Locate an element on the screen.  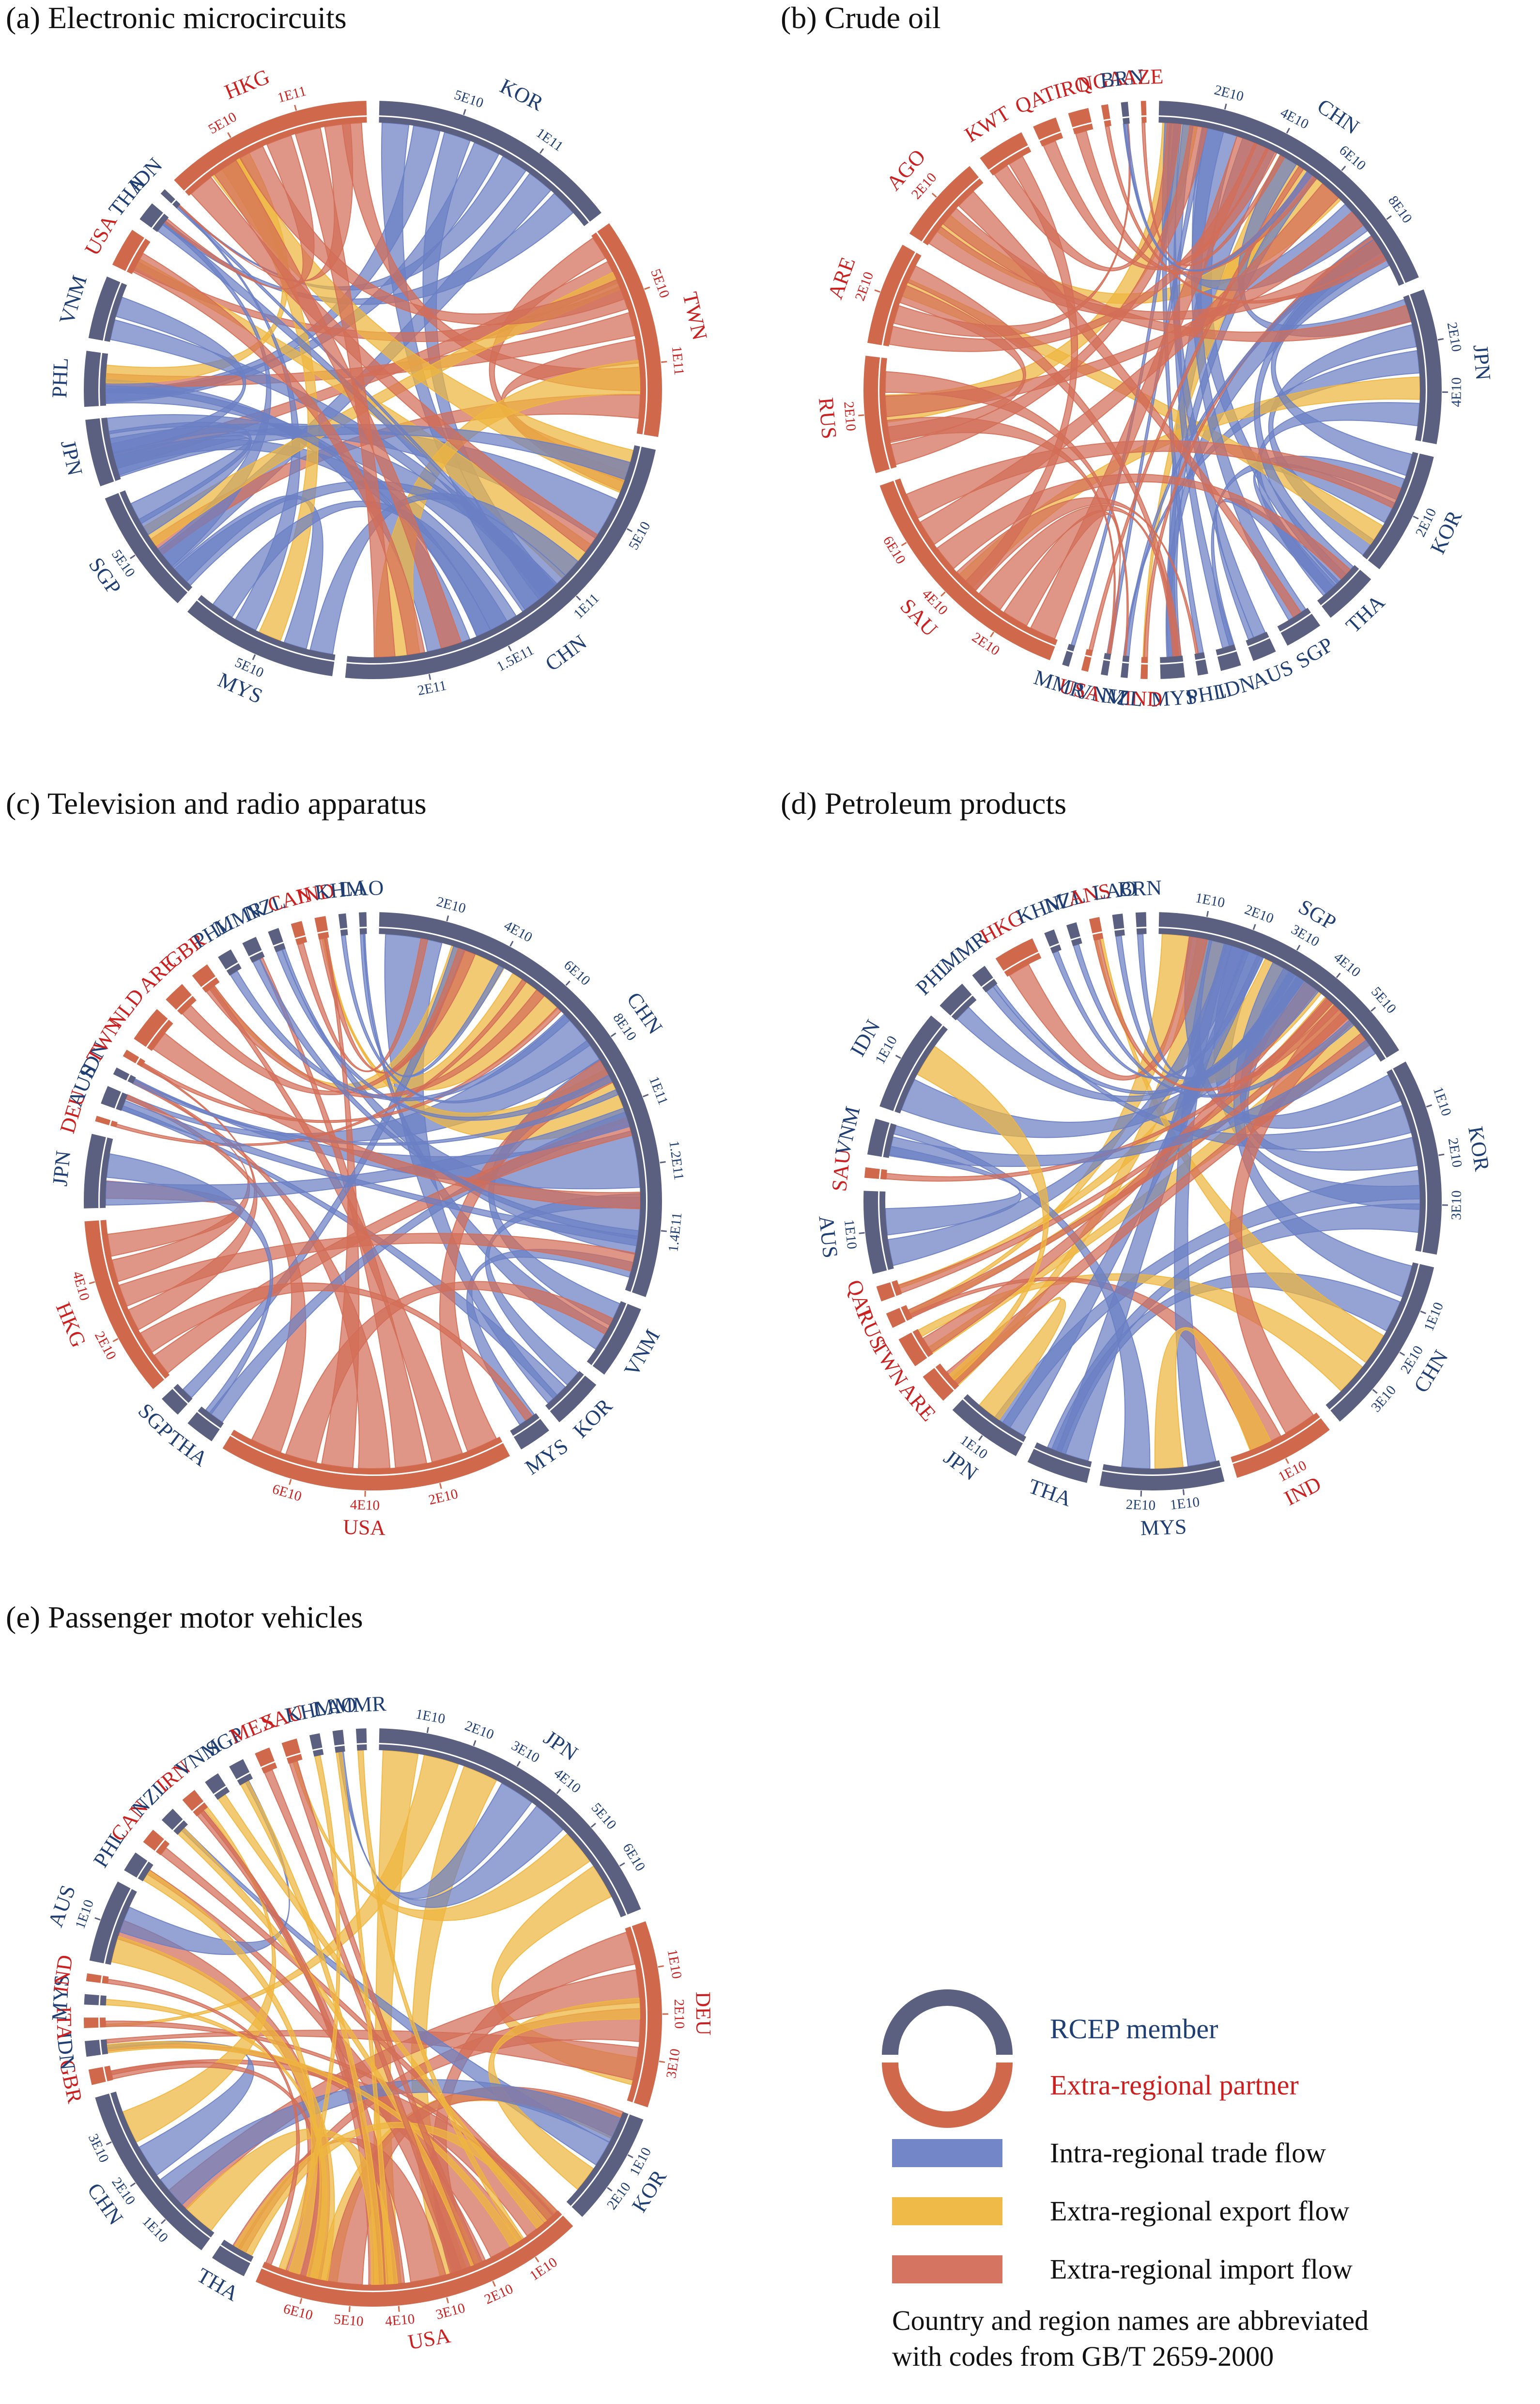
country-label-mmr: MMR is located at coordinates (361, 1704).